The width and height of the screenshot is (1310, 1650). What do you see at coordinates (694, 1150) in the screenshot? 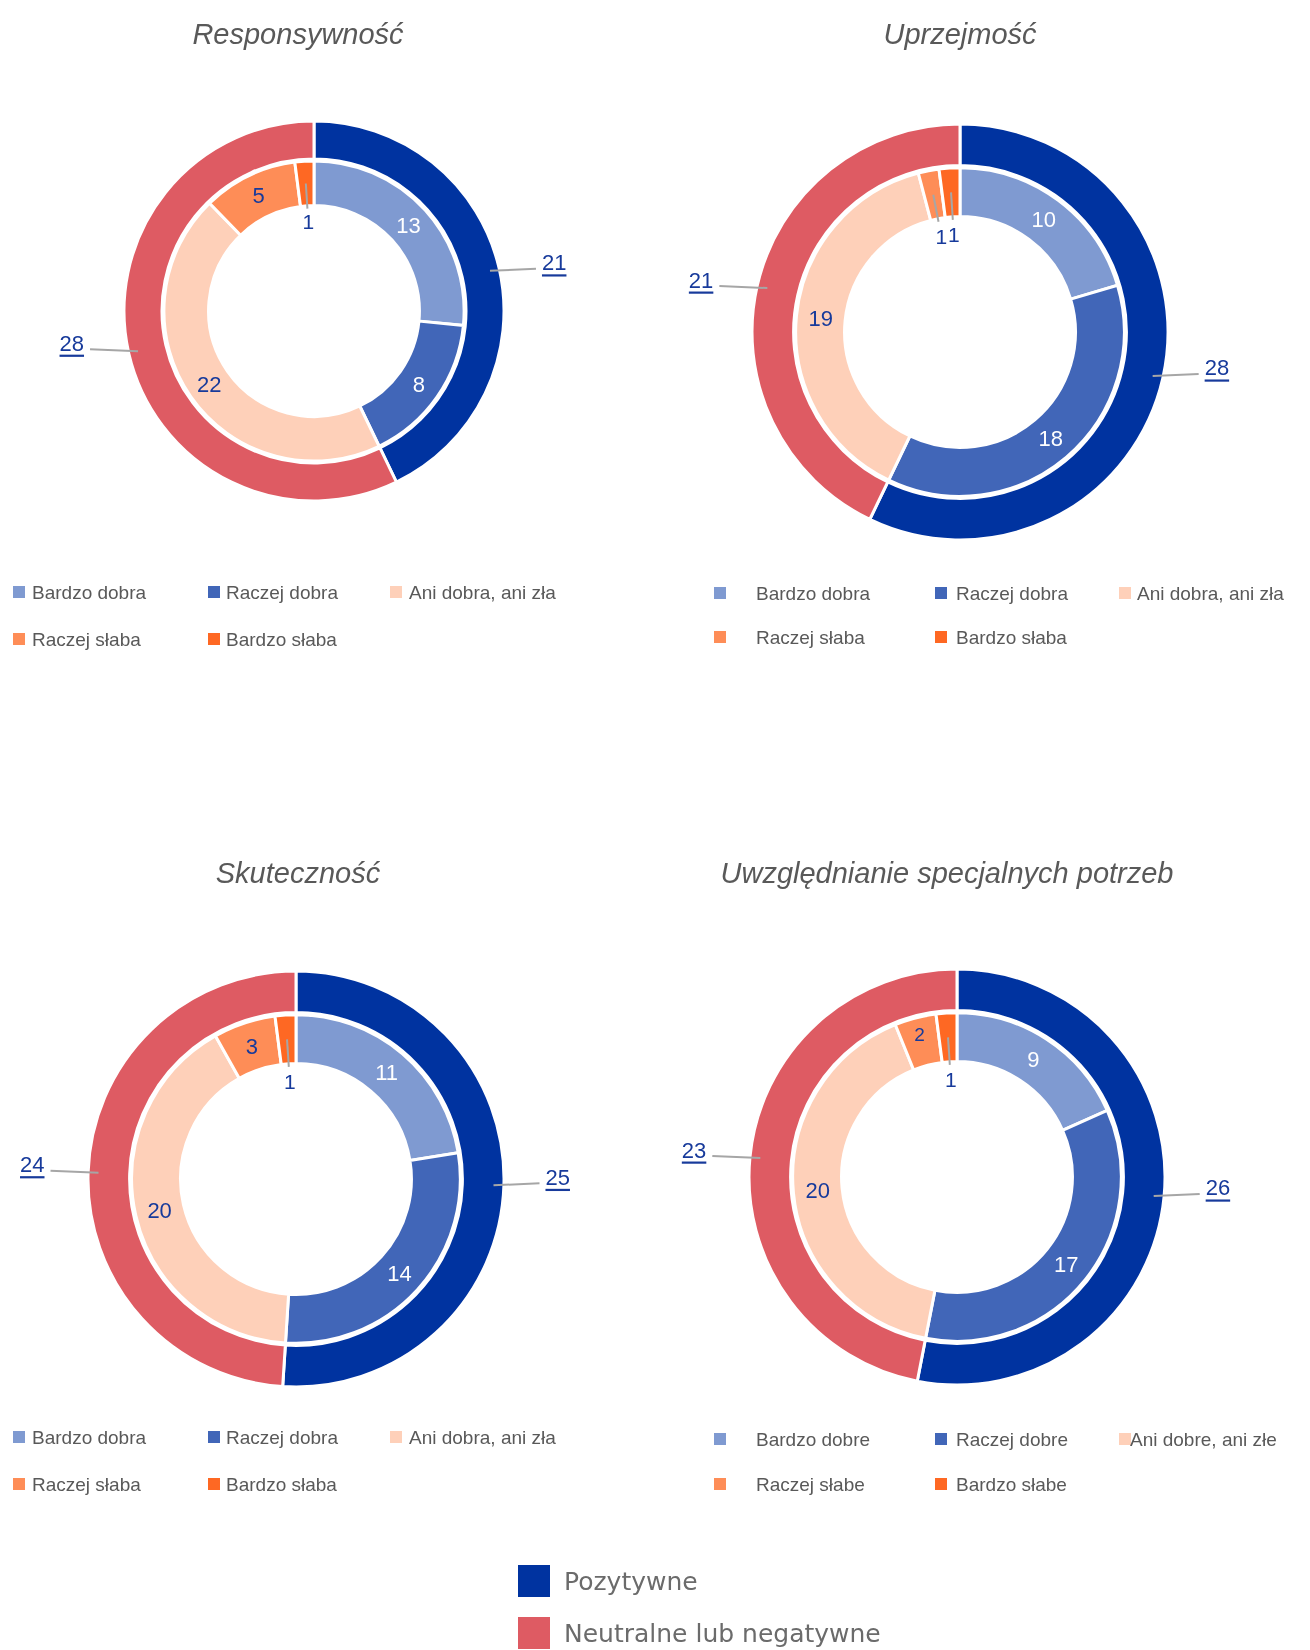
I see `data-label: 23` at bounding box center [694, 1150].